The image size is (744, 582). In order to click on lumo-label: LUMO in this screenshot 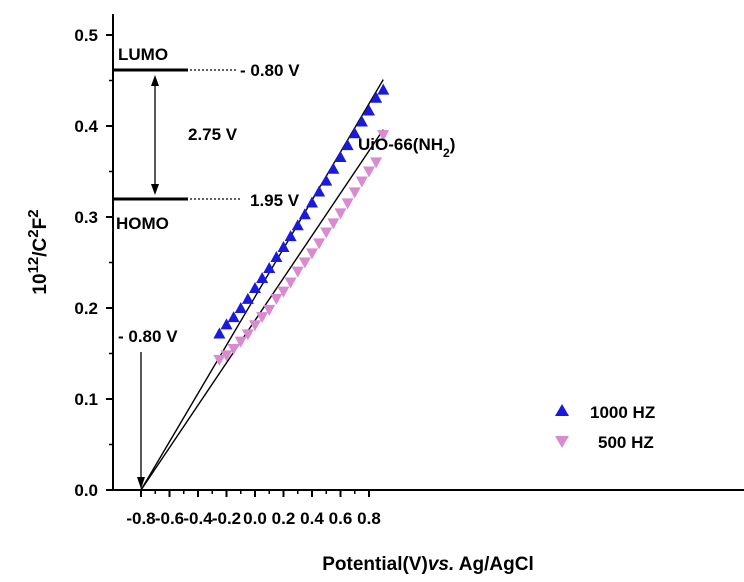, I will do `click(143, 54)`.